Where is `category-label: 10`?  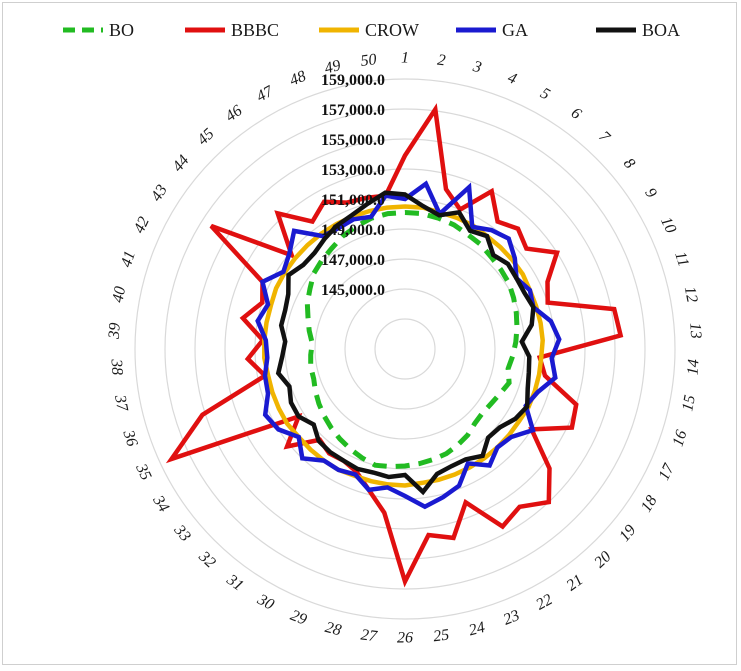 category-label: 10 is located at coordinates (668, 225).